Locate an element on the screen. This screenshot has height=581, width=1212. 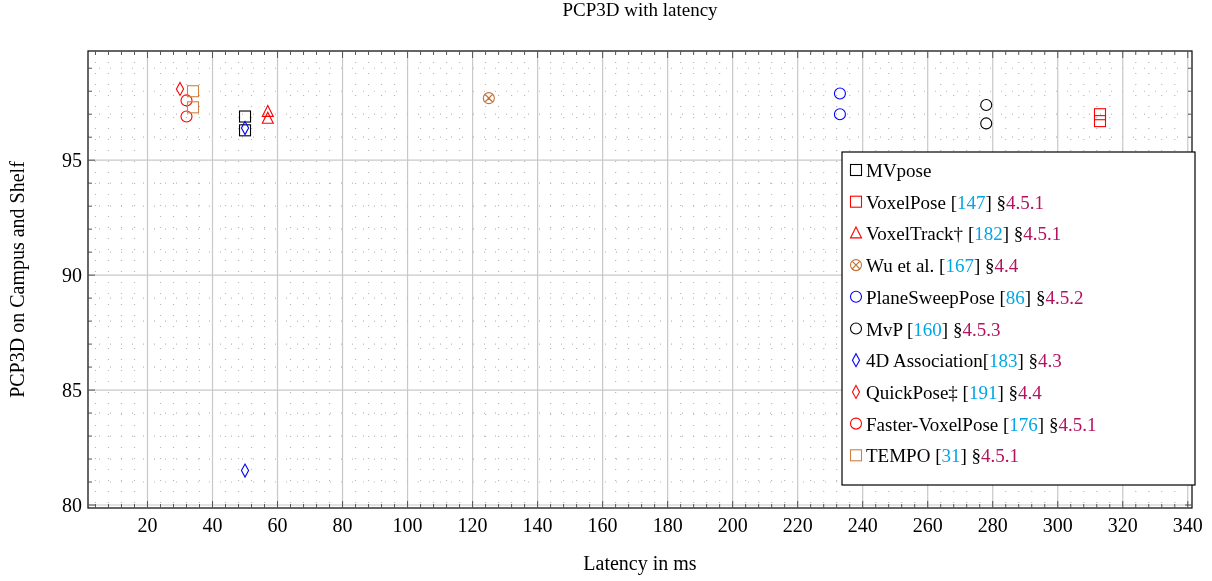
x-tick-label: 260 is located at coordinates (927, 525).